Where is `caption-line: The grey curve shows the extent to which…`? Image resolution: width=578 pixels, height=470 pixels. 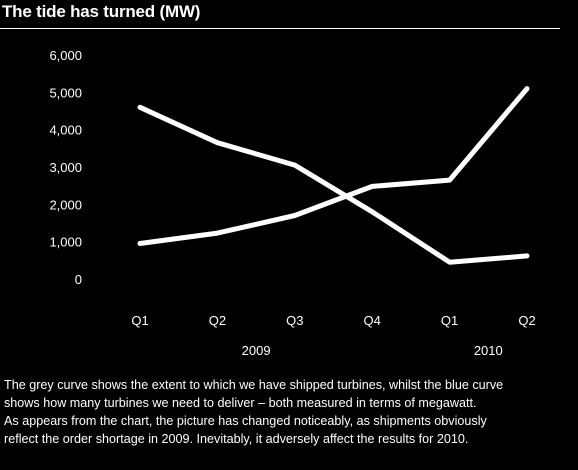
caption-line: The grey curve shows the extent to which… is located at coordinates (254, 385).